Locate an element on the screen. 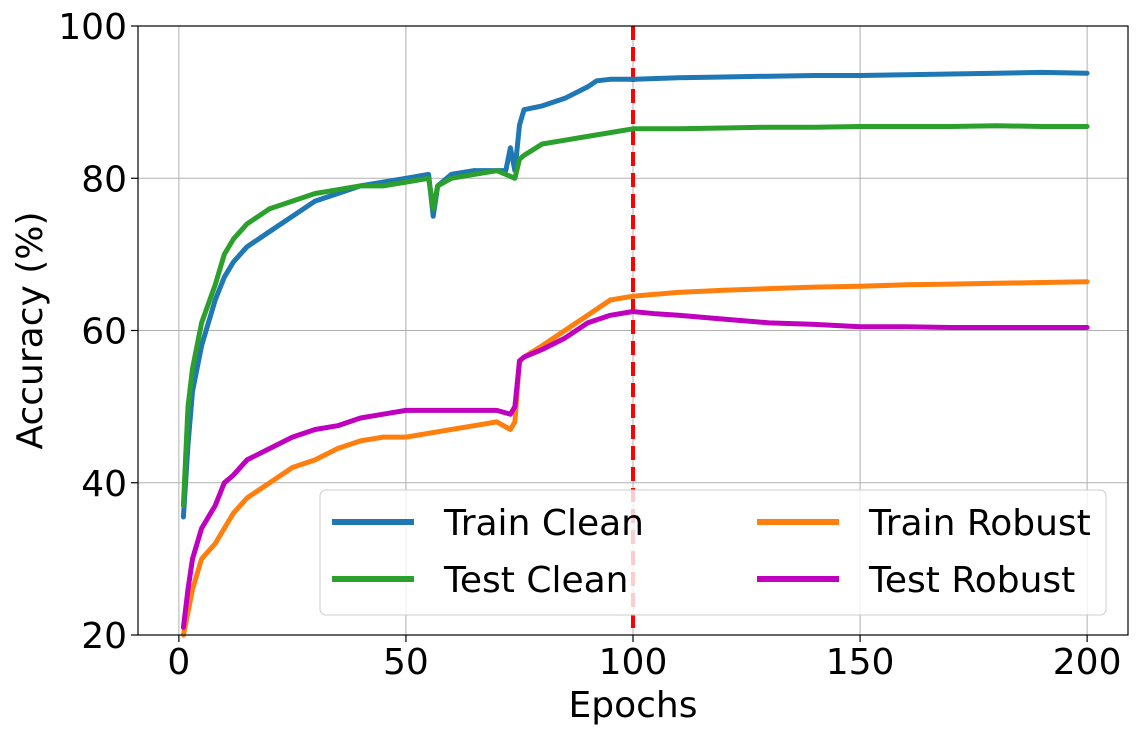 This screenshot has width=1136, height=736. y-tick-label: 100 is located at coordinates (92, 27).